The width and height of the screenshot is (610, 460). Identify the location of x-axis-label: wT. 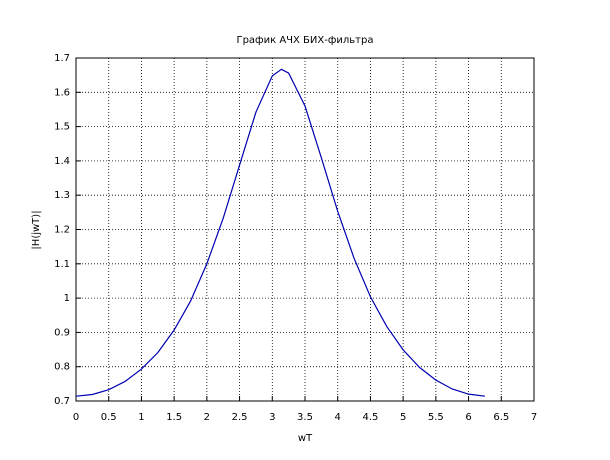
(305, 438).